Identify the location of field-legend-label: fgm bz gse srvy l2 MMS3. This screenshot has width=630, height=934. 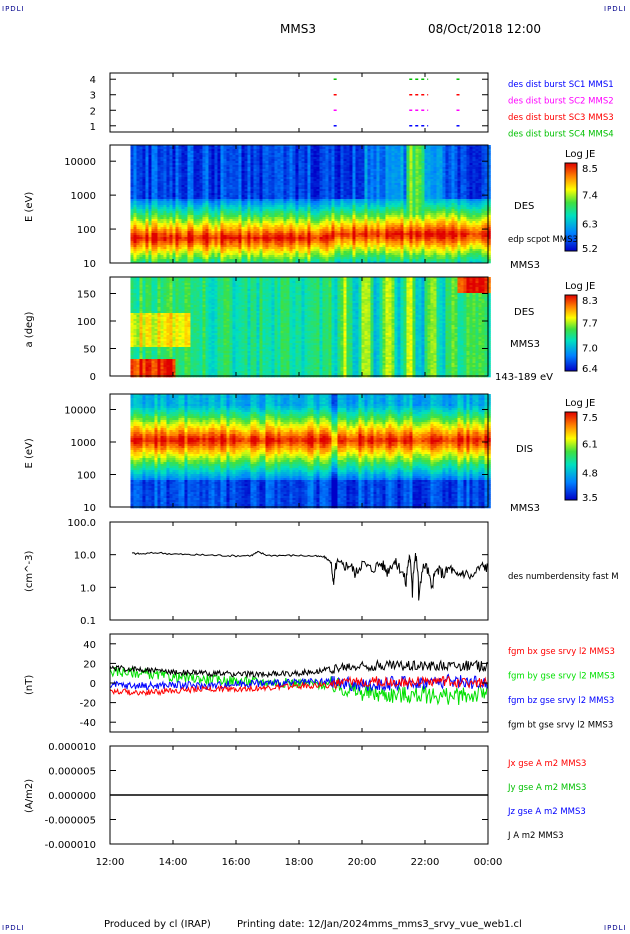
(561, 701).